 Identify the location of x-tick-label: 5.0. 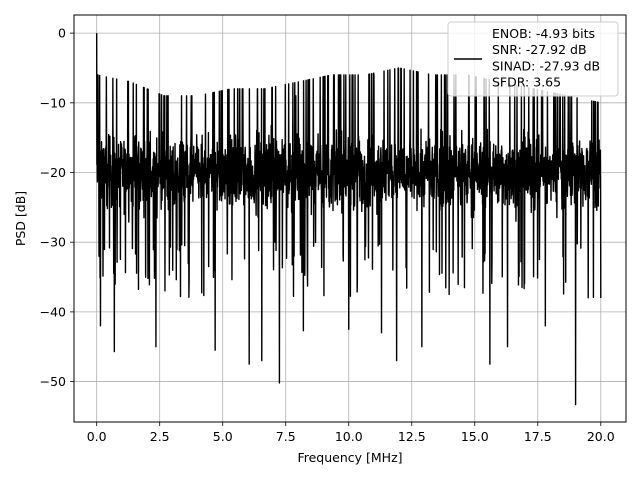
(223, 436).